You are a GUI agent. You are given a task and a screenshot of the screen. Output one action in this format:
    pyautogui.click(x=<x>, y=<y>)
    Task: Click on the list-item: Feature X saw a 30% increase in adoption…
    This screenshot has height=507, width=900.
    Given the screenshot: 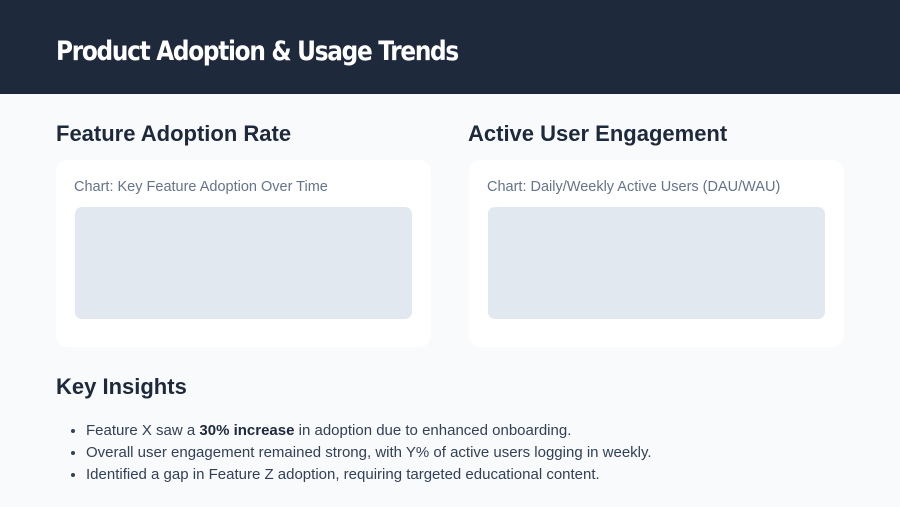 What is the action you would take?
    pyautogui.click(x=369, y=431)
    